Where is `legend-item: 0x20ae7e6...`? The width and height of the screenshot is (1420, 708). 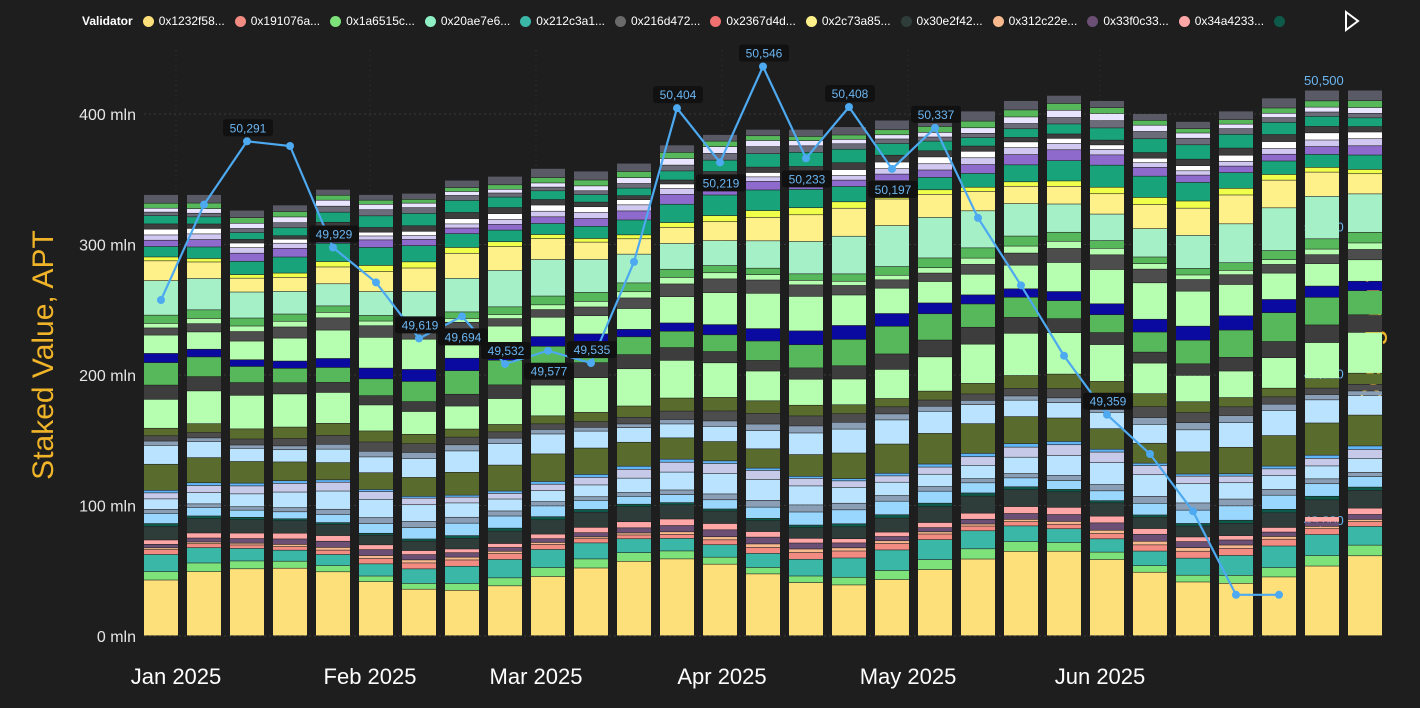
legend-item: 0x20ae7e6... is located at coordinates (467, 21).